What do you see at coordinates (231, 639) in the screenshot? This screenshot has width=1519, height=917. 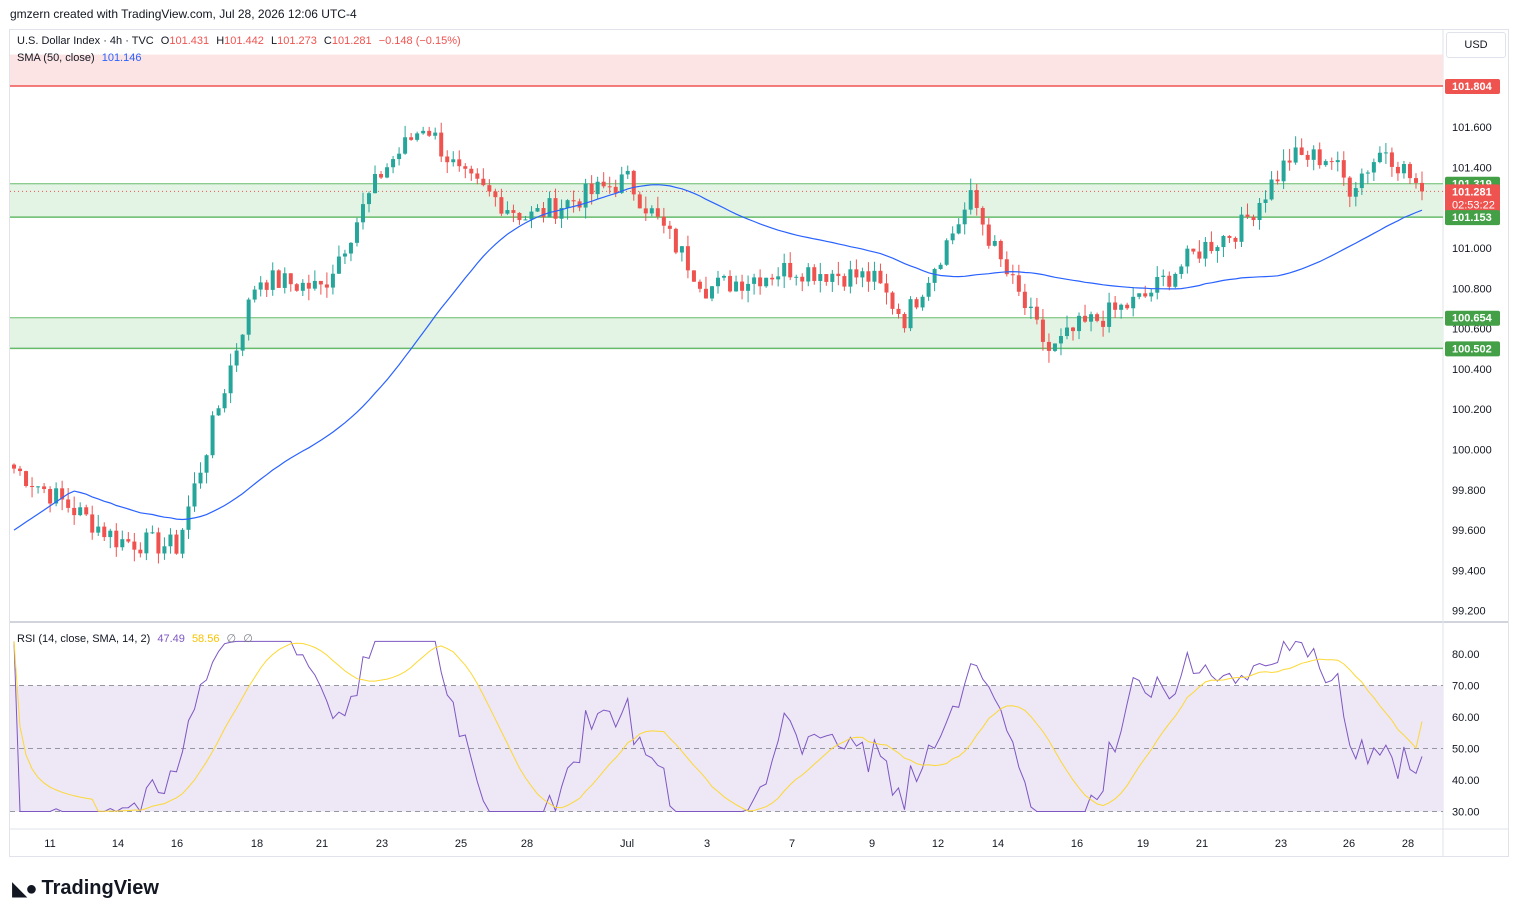 I see `rsi-extra-1: ∅` at bounding box center [231, 639].